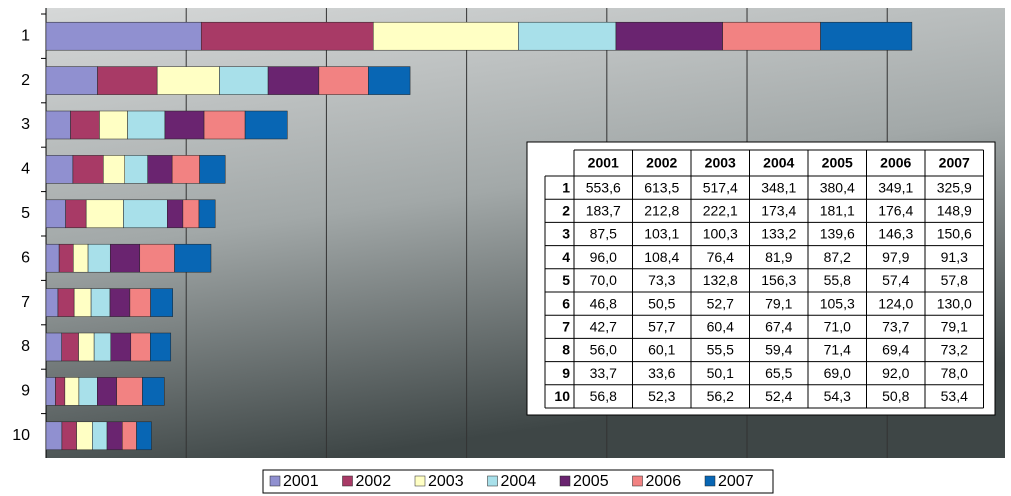 The height and width of the screenshot is (496, 1011). Describe the element at coordinates (778, 350) in the screenshot. I see `table-cell: 59,4` at that location.